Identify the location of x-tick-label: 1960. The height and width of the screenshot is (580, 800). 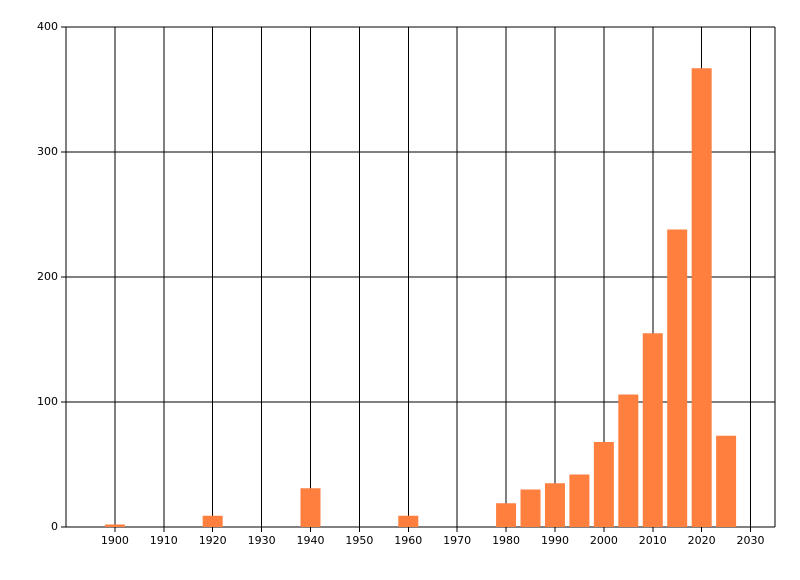
(408, 540).